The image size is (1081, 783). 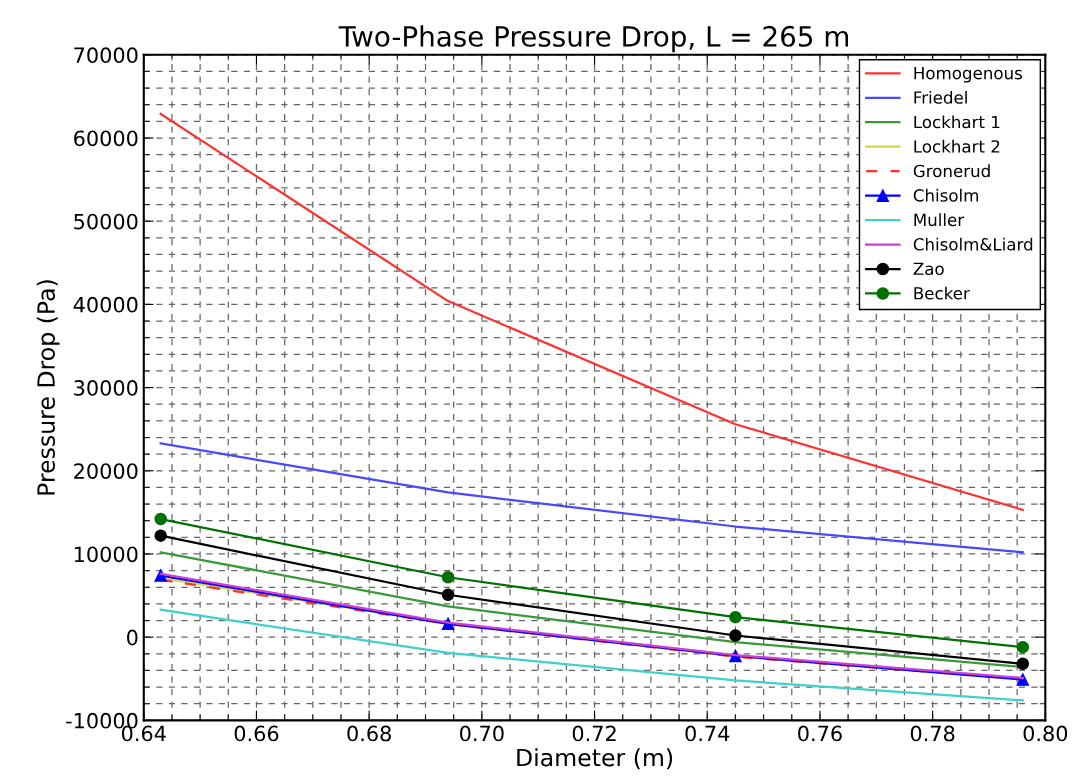 What do you see at coordinates (105, 304) in the screenshot?
I see `y-tick-label: 40000` at bounding box center [105, 304].